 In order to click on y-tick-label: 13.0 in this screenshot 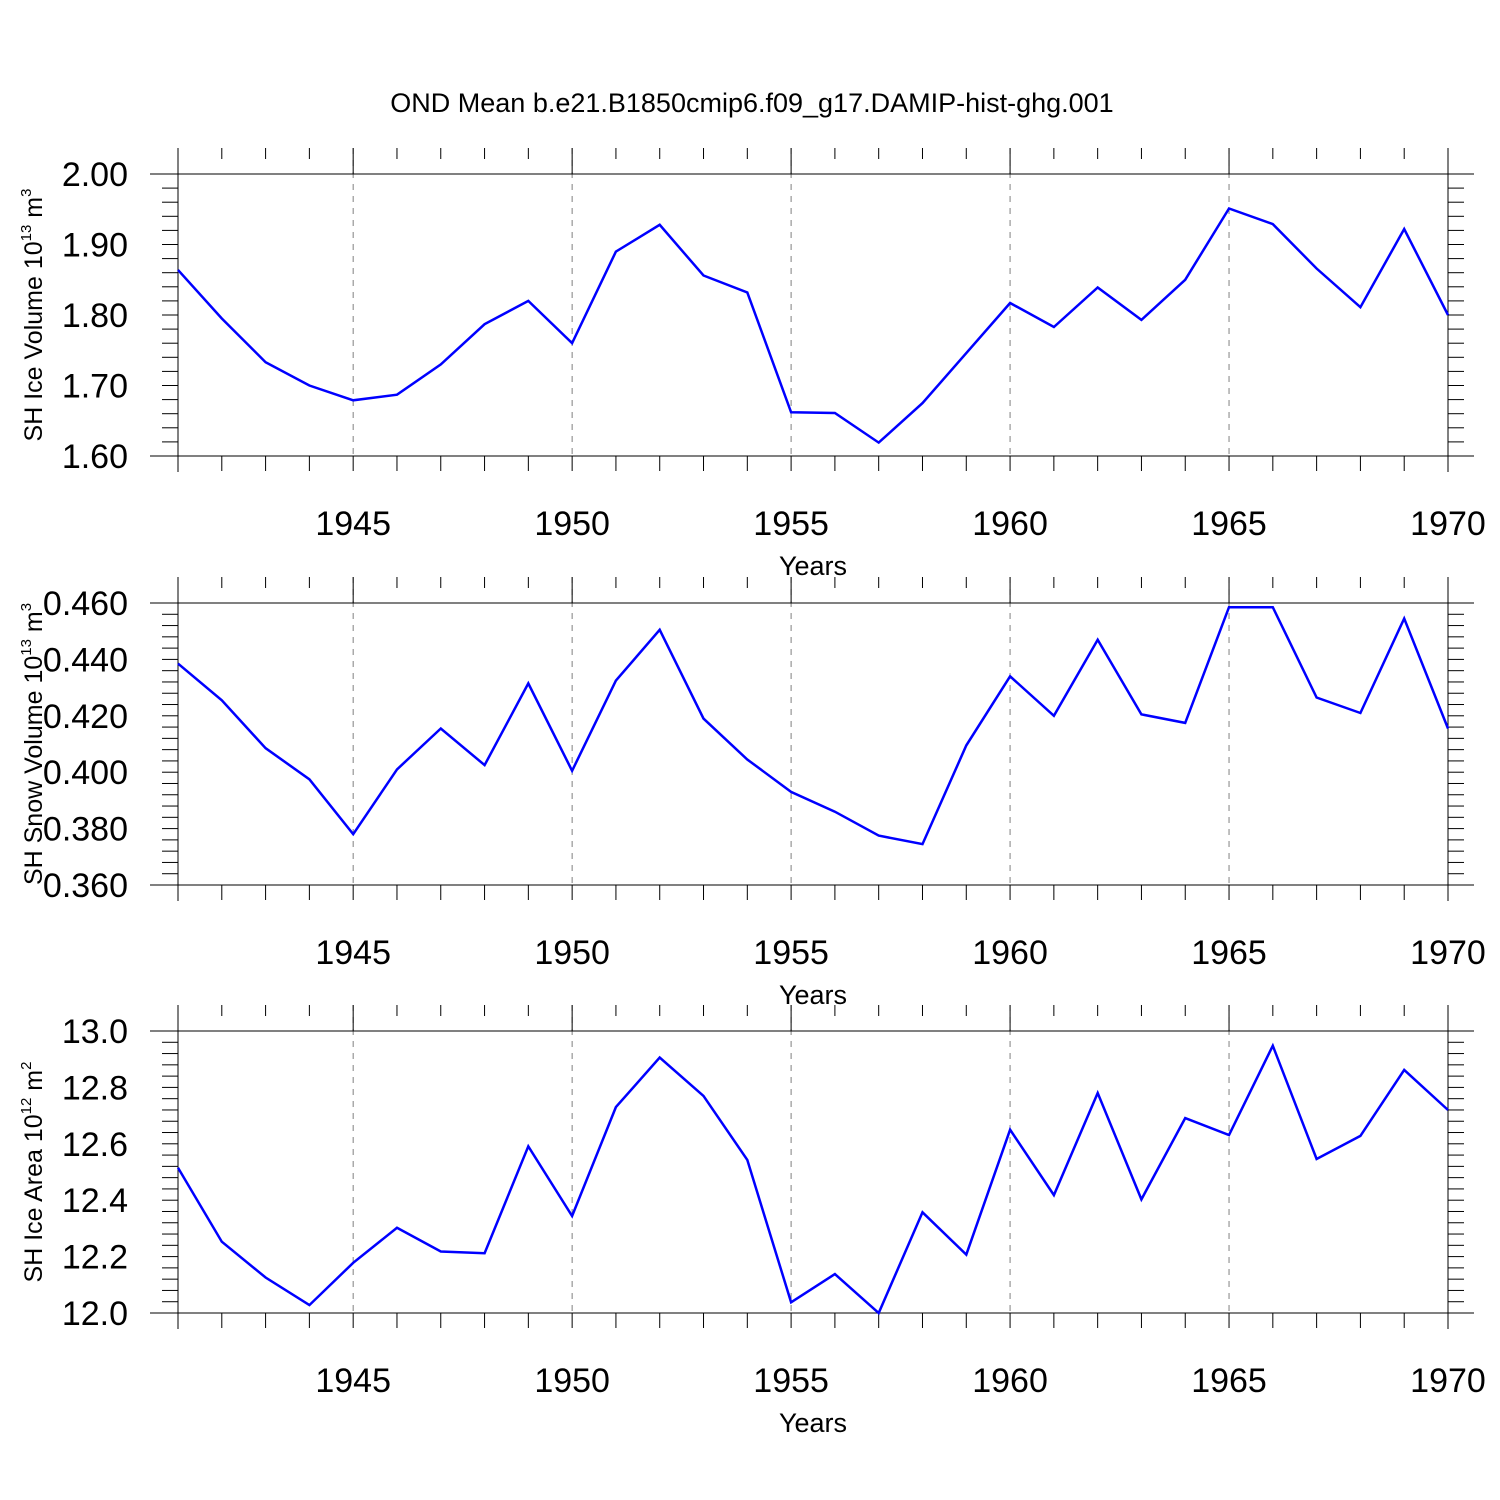, I will do `click(95, 1032)`.